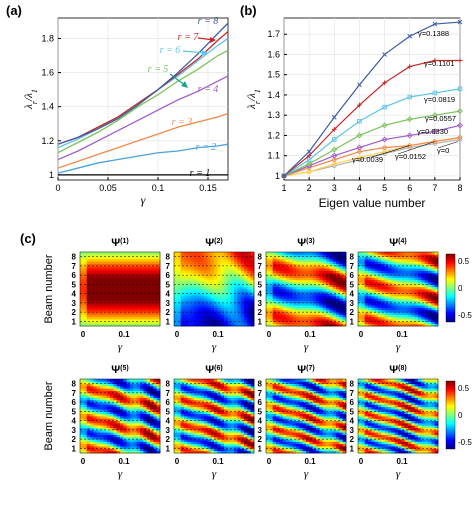 This screenshot has width=474, height=506. Describe the element at coordinates (352, 257) in the screenshot. I see `tick-label-y: 8` at that location.